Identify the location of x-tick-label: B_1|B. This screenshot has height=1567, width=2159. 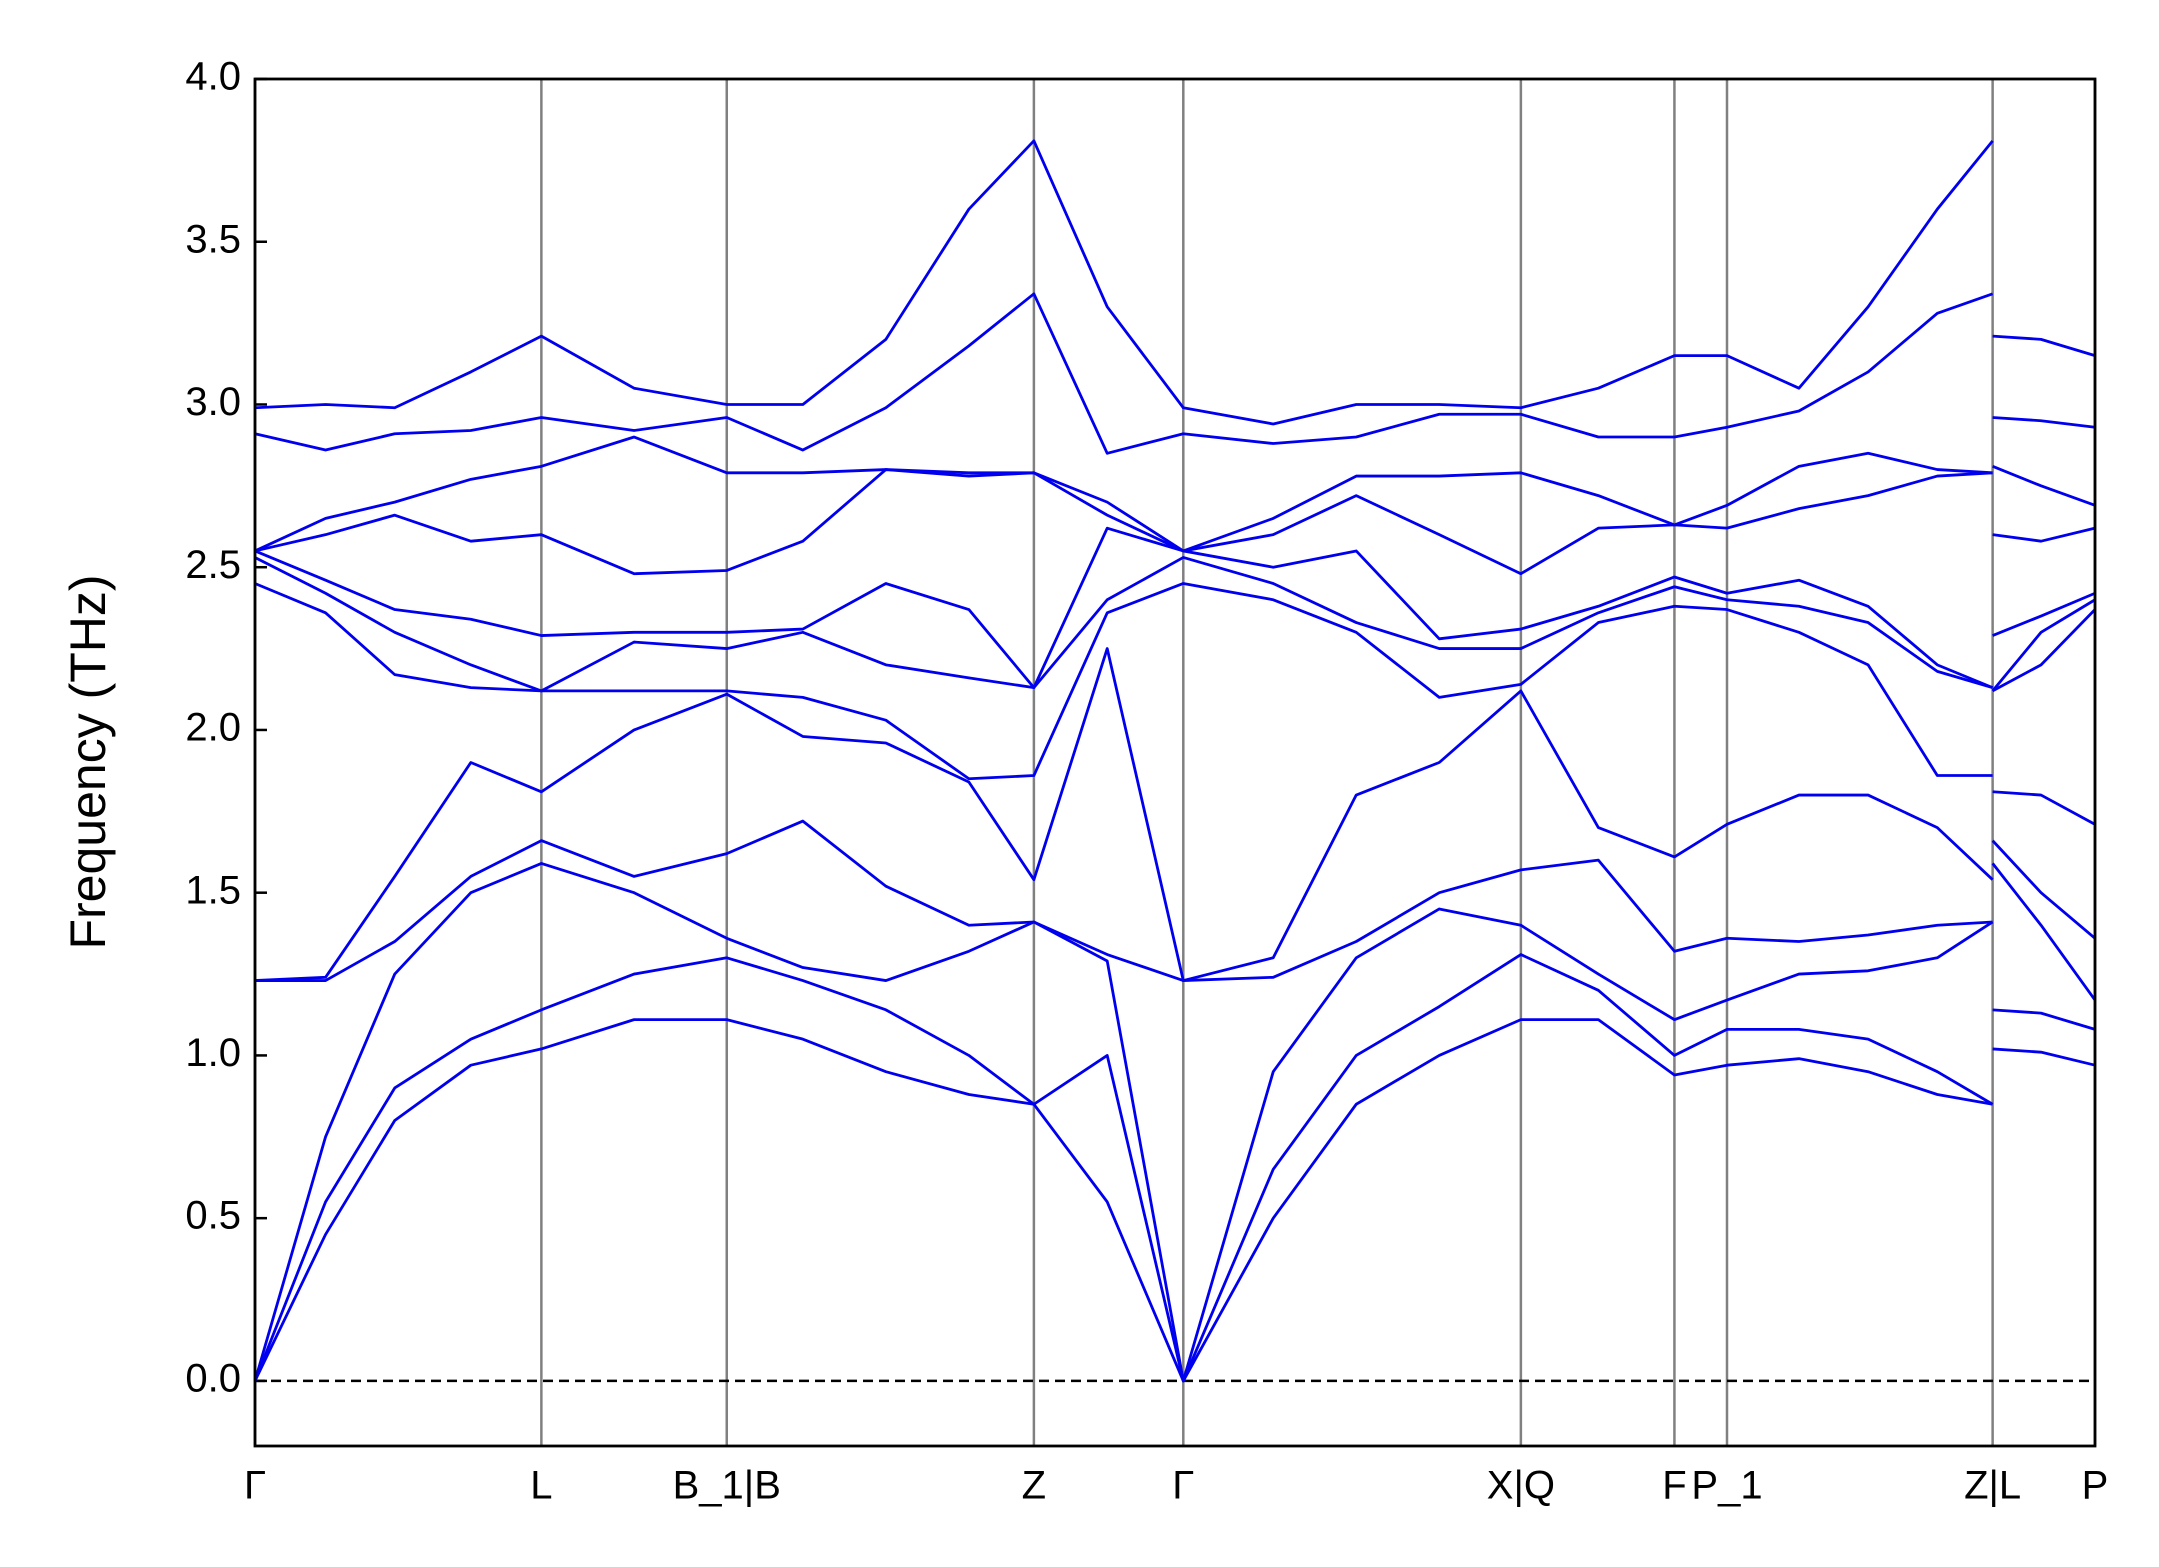
(727, 1486).